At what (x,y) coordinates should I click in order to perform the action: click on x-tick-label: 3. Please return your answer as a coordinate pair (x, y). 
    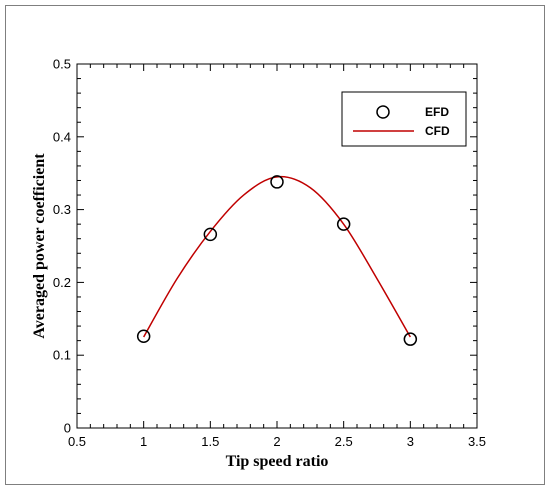
    Looking at the image, I should click on (410, 441).